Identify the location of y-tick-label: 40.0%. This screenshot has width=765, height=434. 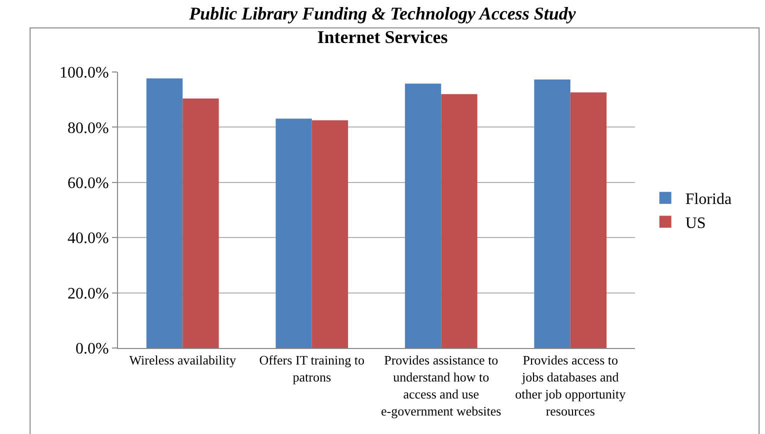
(88, 239).